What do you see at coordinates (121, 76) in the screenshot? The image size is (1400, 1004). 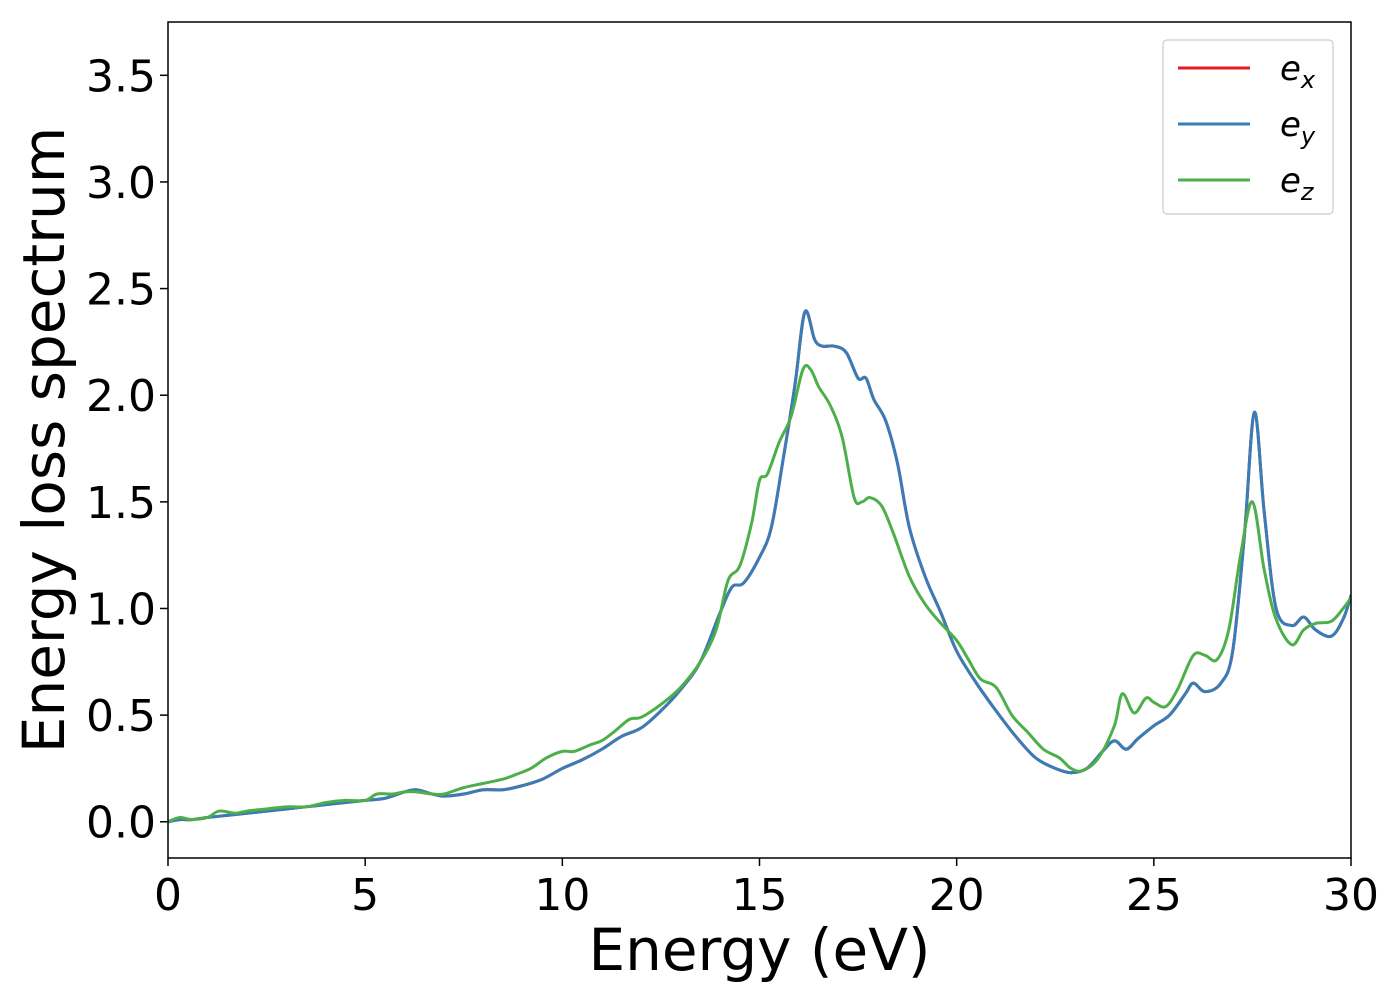 I see `y-tick-label: 3.5` at bounding box center [121, 76].